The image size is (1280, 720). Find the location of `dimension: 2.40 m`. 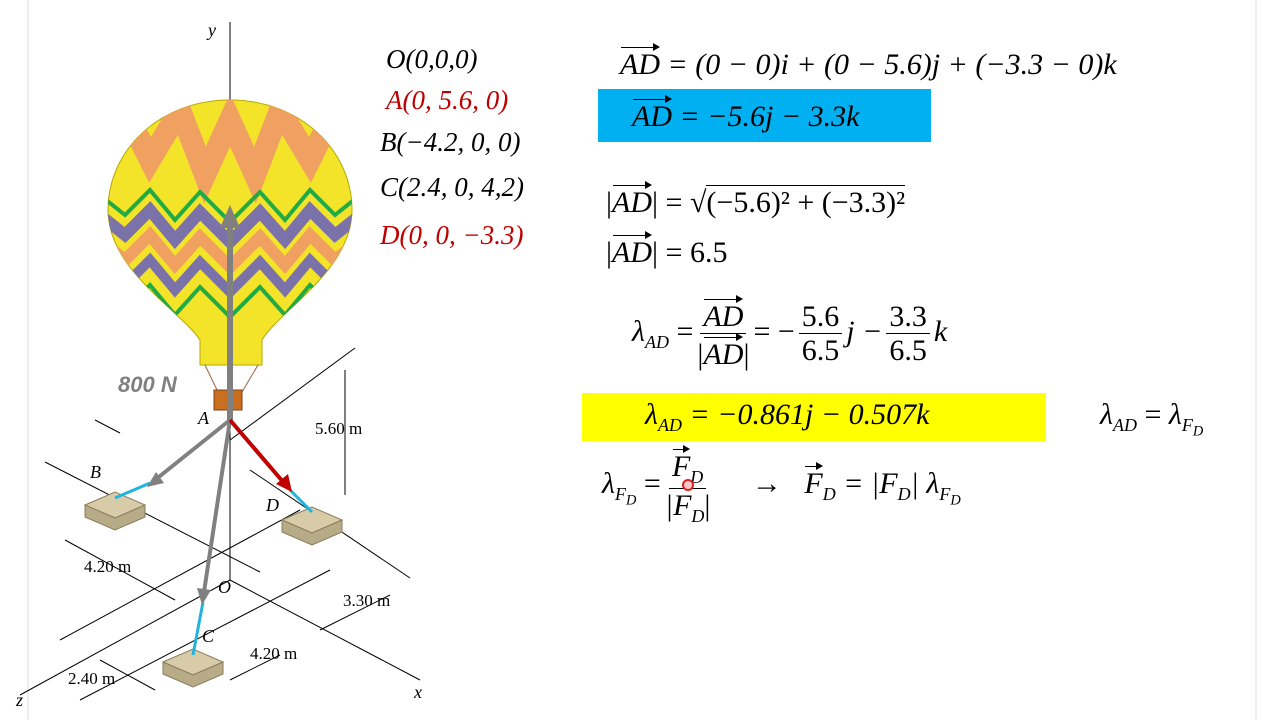

dimension: 2.40 m is located at coordinates (91, 678).